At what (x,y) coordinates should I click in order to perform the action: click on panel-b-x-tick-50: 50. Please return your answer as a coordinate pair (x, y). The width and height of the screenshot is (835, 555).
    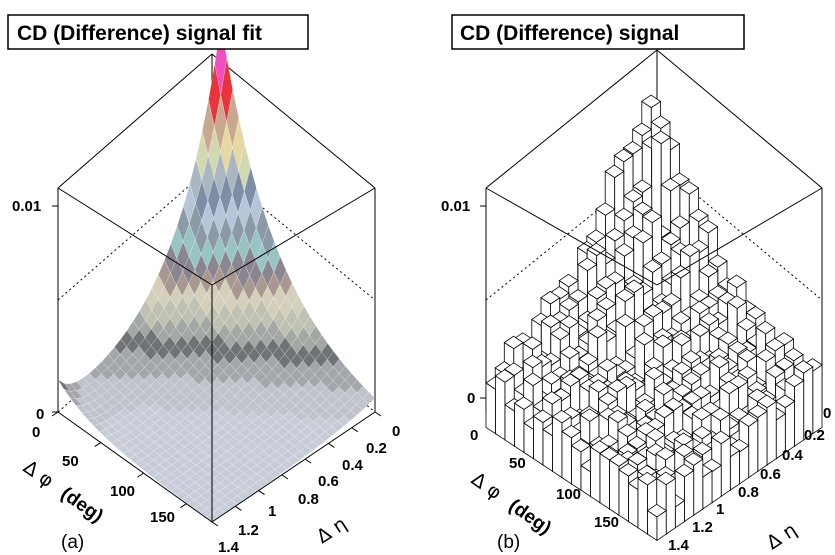
    Looking at the image, I should click on (517, 463).